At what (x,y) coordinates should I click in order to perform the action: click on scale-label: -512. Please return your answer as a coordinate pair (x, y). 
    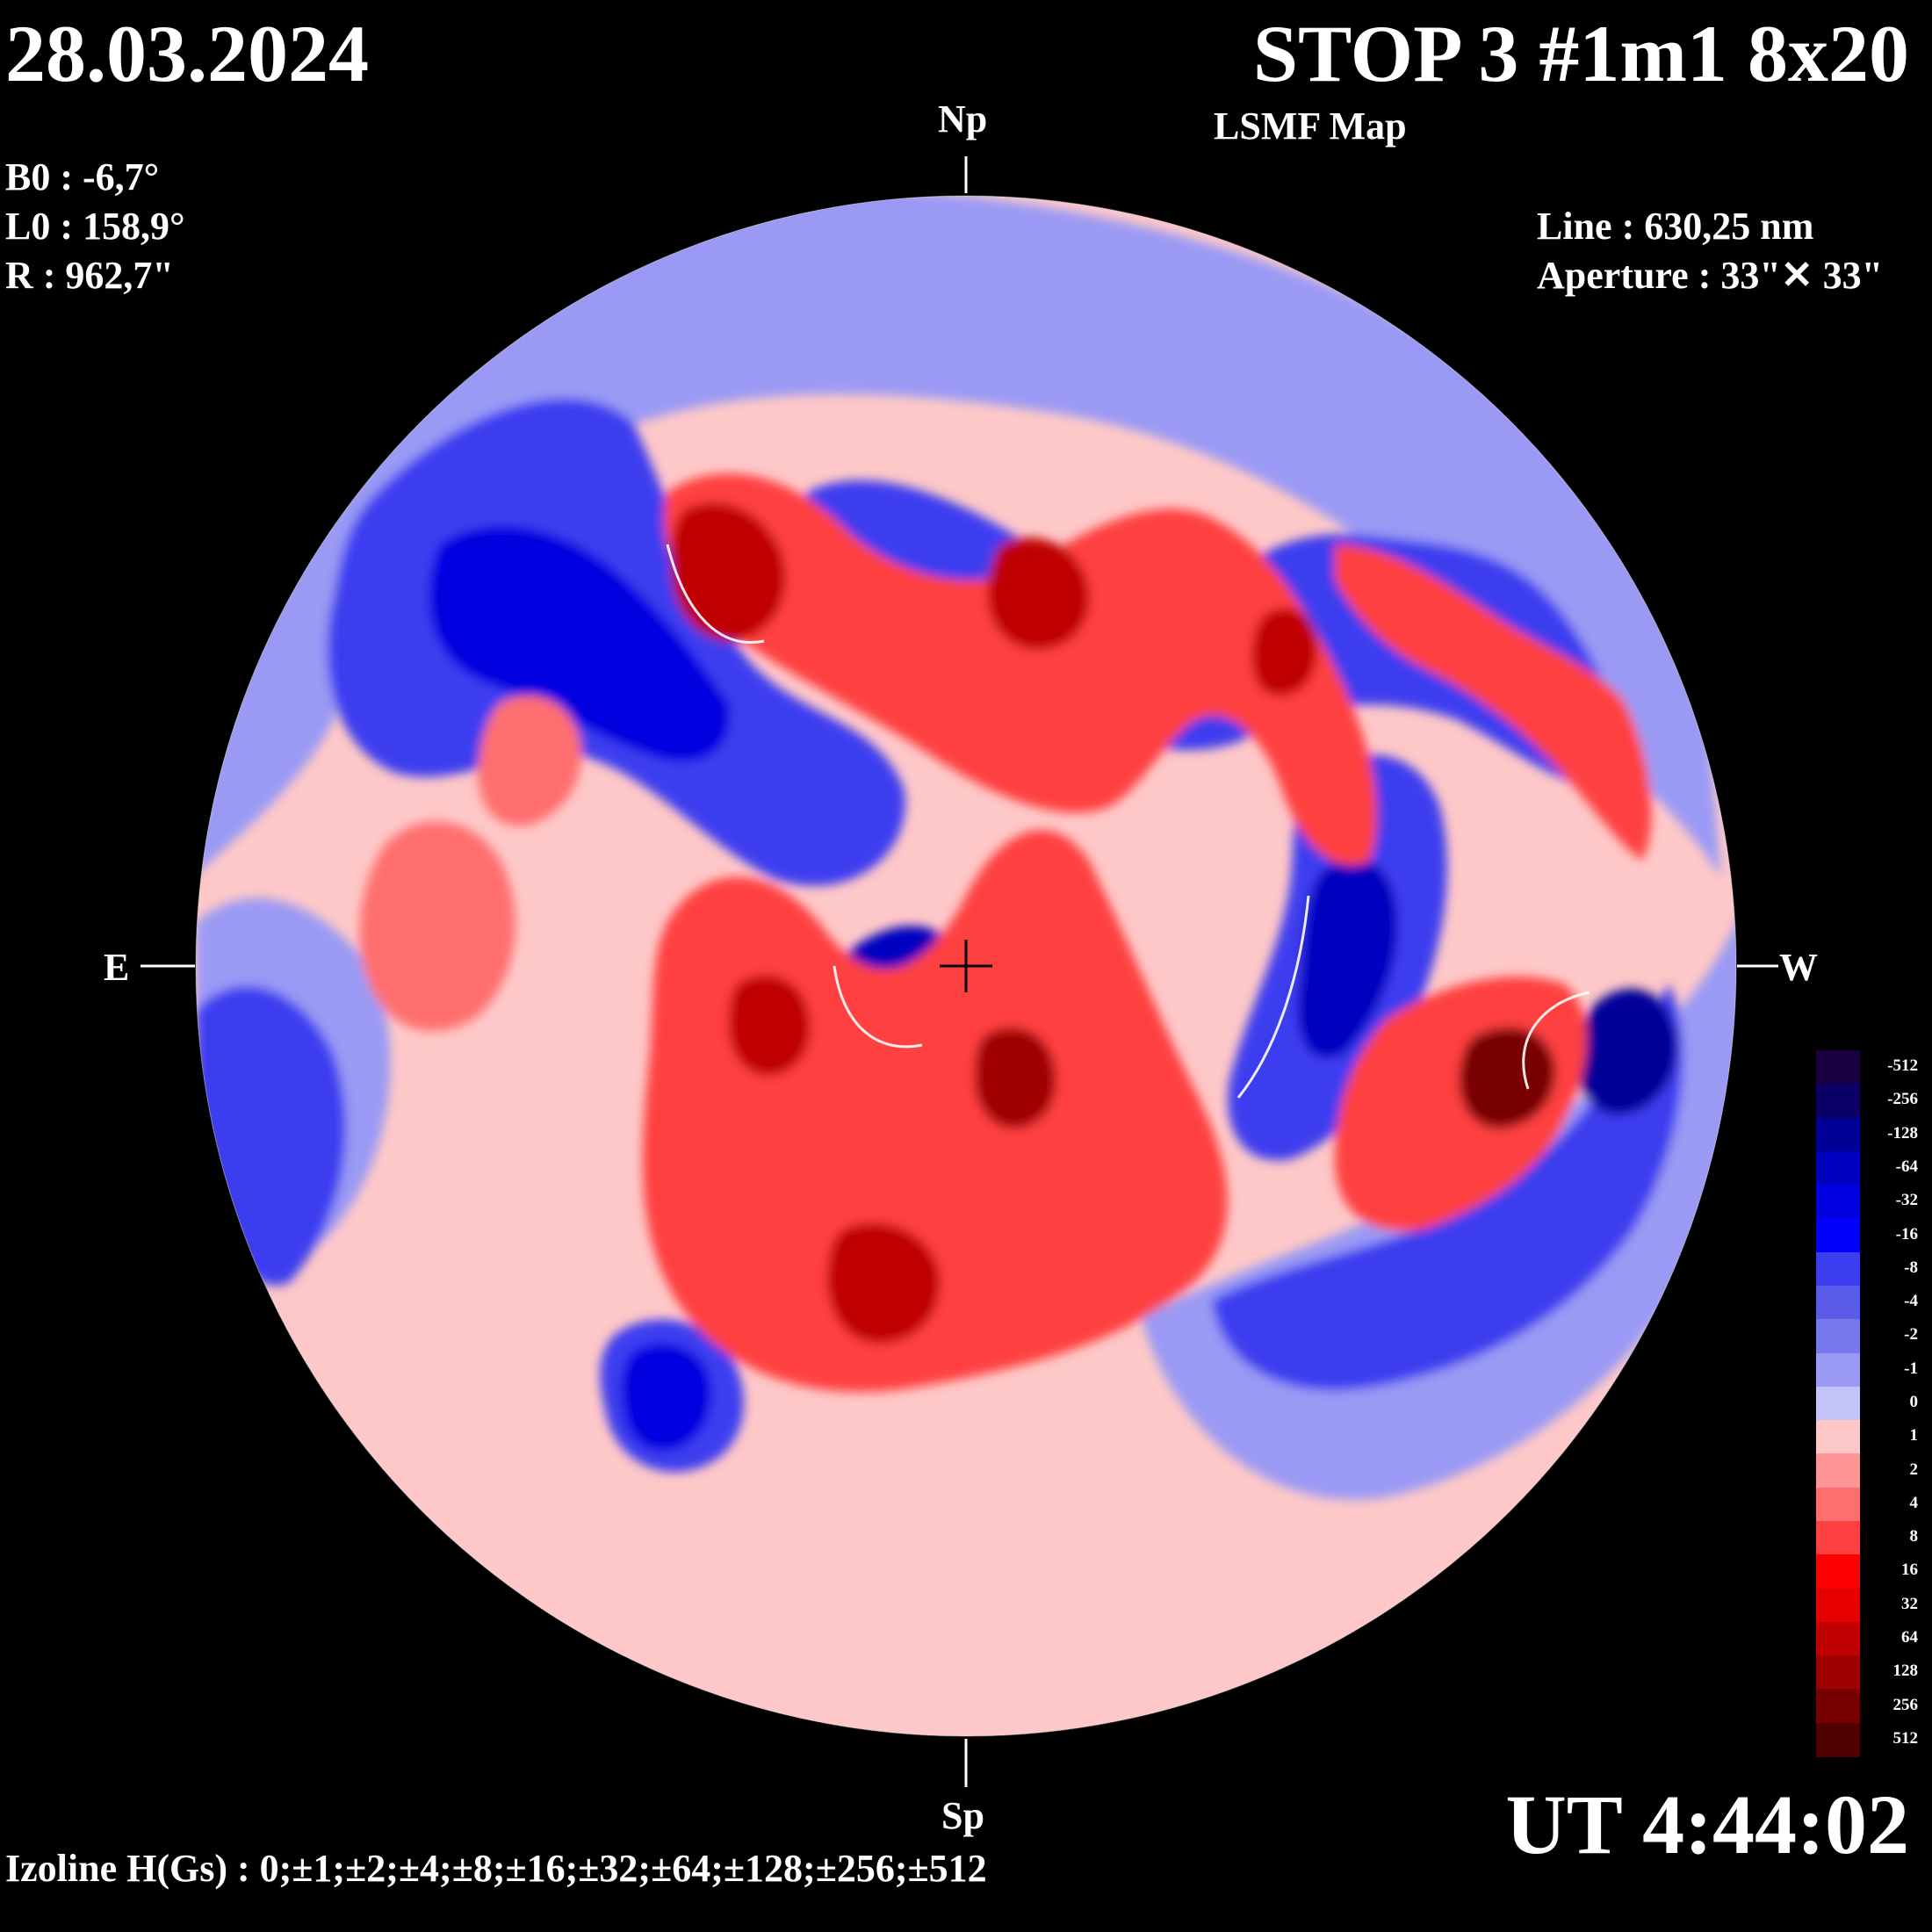
    Looking at the image, I should click on (1902, 1066).